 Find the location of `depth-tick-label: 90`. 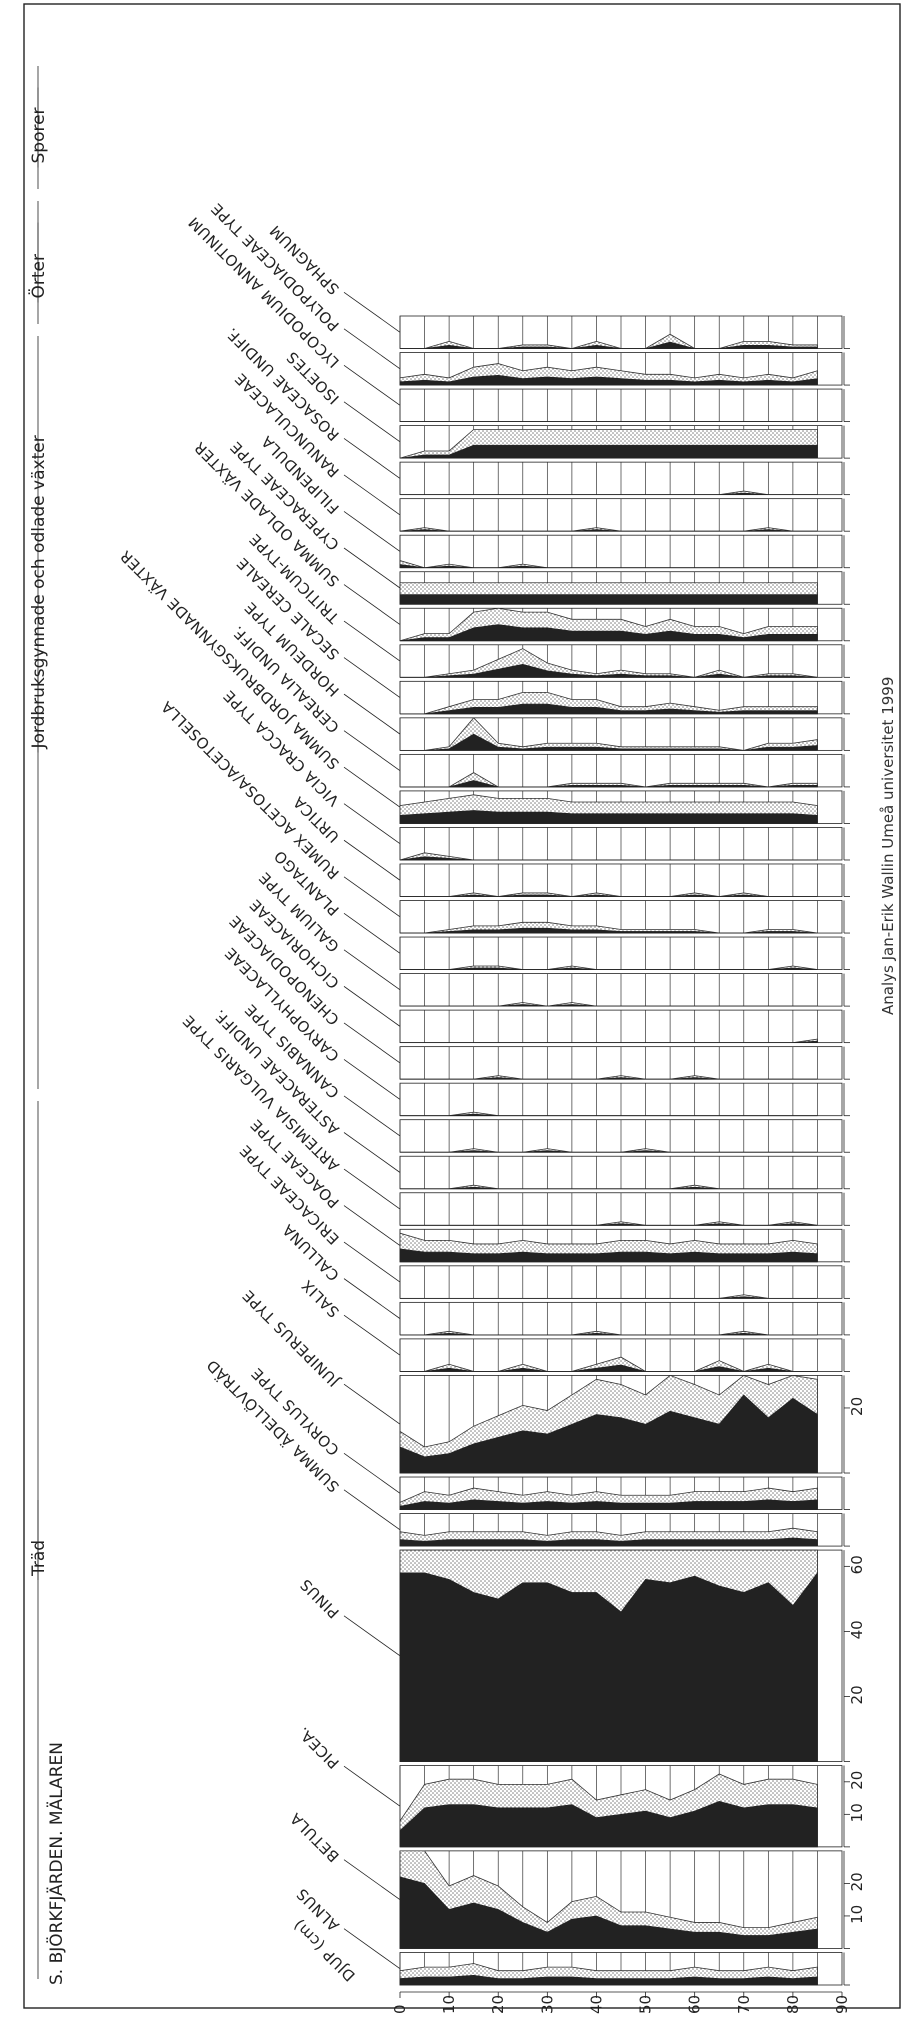

depth-tick-label: 90 is located at coordinates (842, 2004).